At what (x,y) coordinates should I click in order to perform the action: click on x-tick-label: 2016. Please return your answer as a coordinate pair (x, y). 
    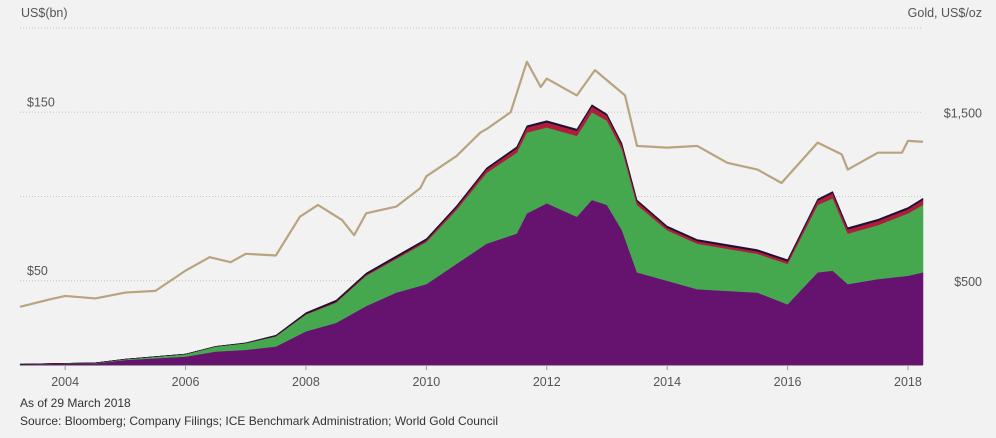
    Looking at the image, I should click on (788, 382).